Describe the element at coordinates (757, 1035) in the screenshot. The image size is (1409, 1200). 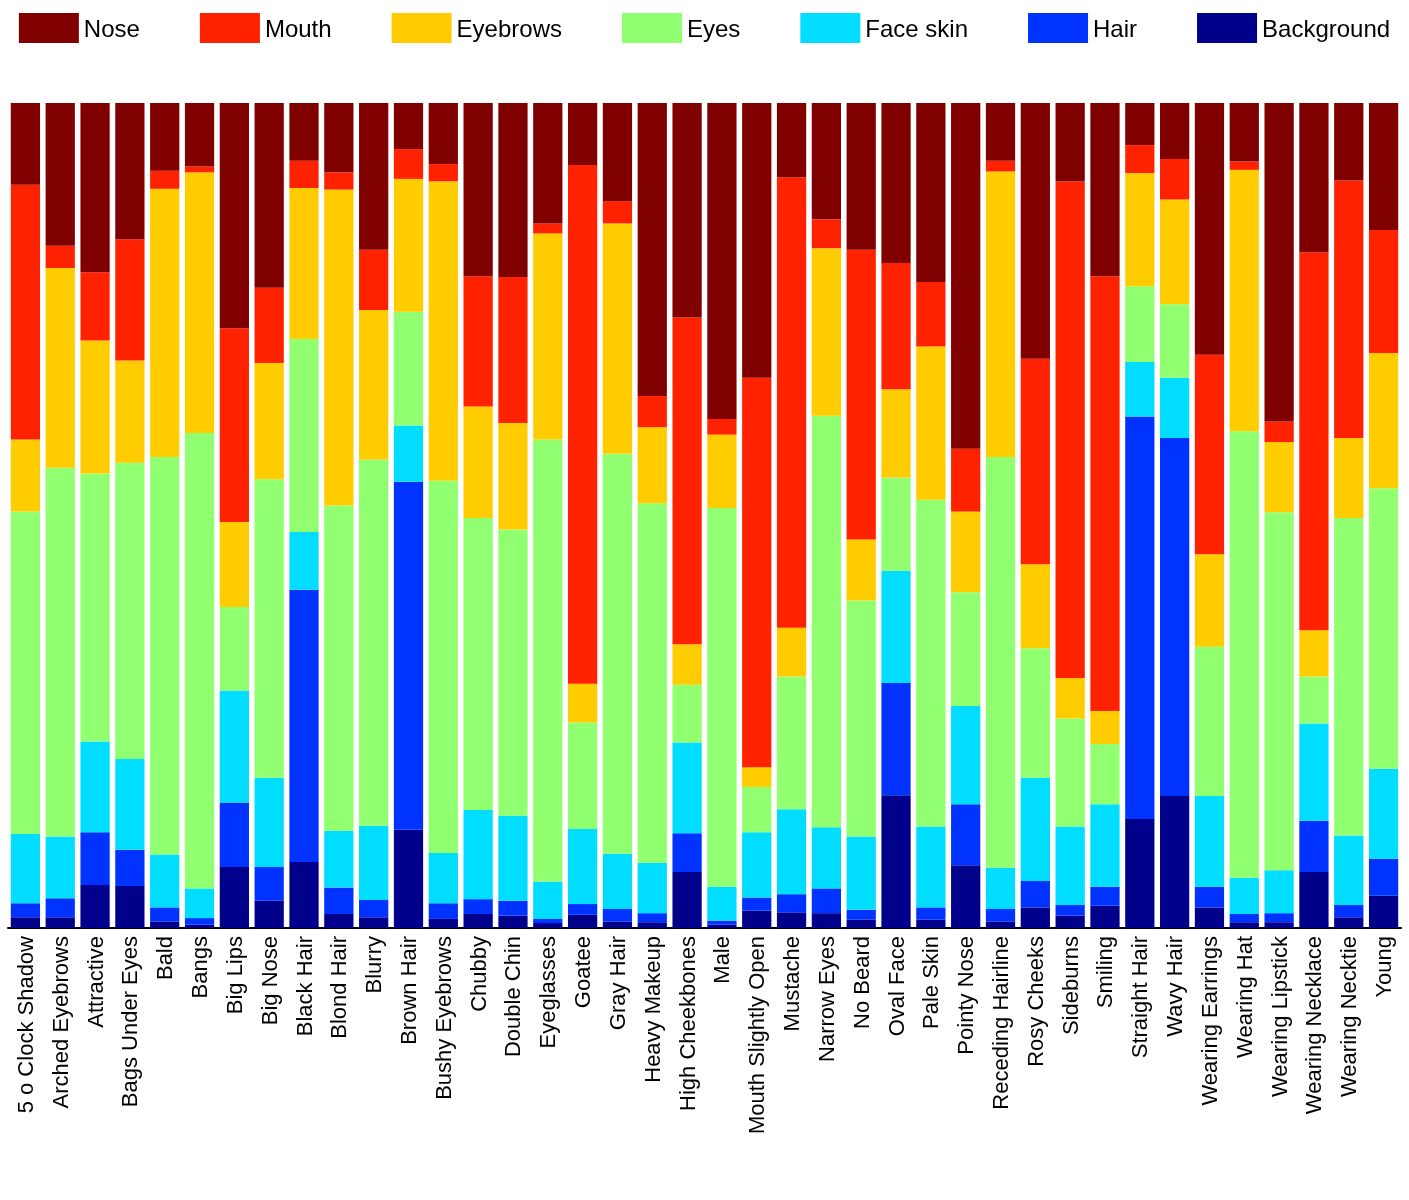
I see `x-tick-label: Mouth Slightly Open` at that location.